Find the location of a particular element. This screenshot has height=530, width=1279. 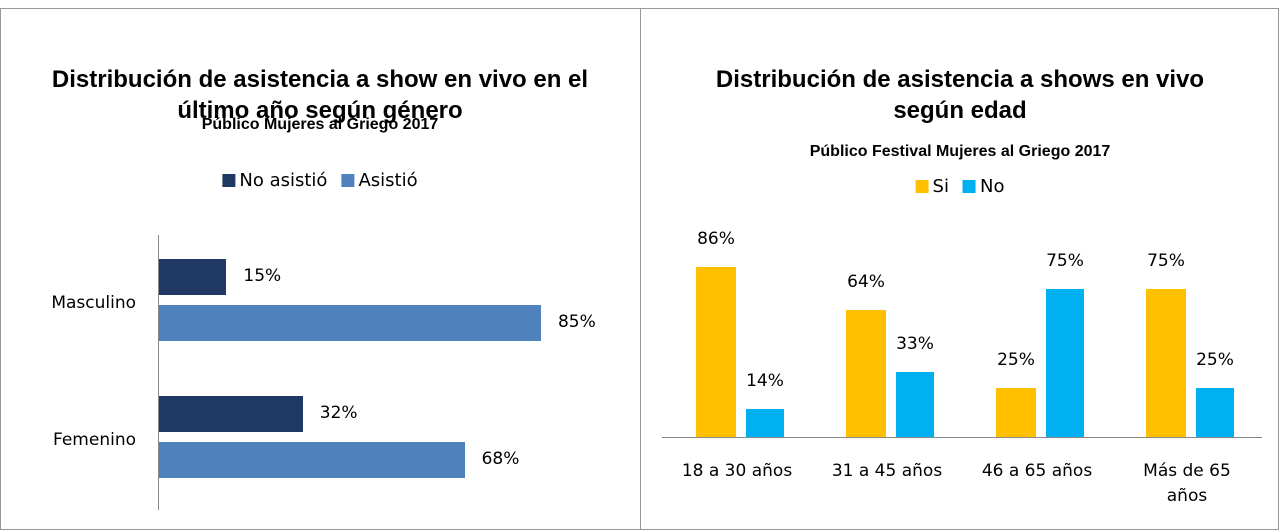

value-label: 33% is located at coordinates (915, 343).